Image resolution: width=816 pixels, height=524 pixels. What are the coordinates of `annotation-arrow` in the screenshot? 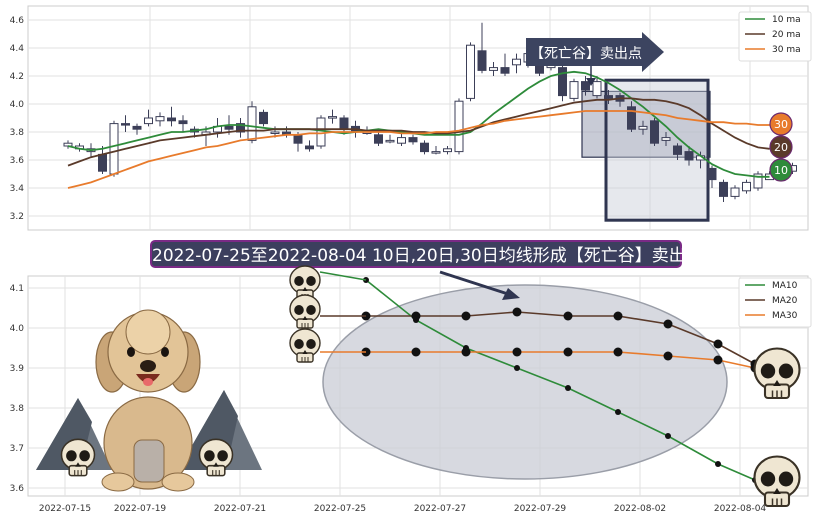 It's located at (595, 52).